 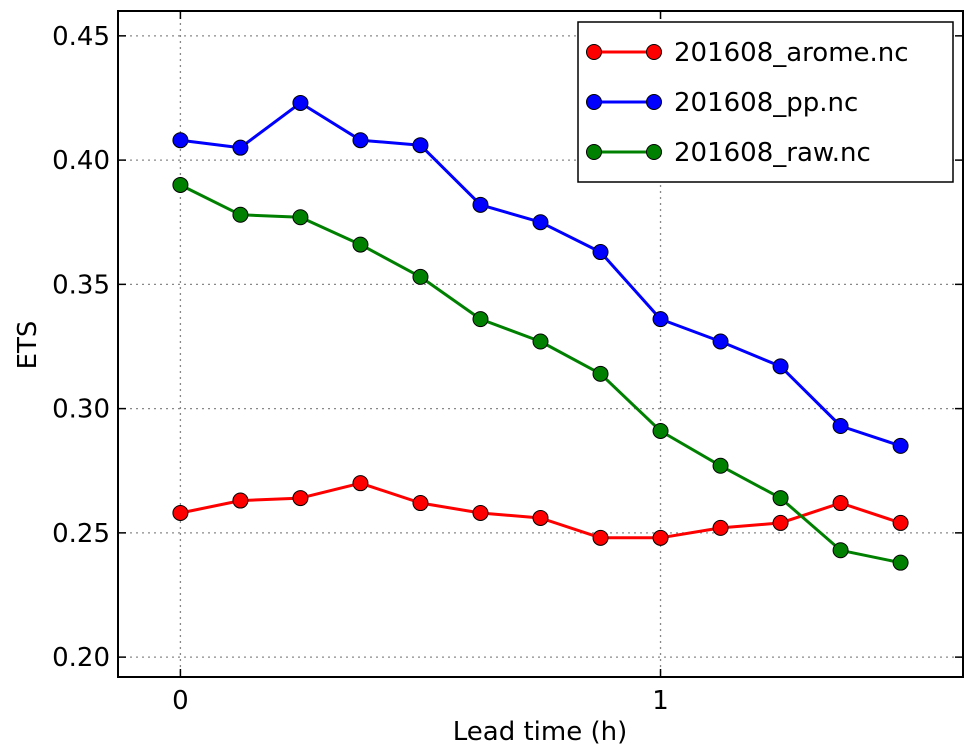 What do you see at coordinates (81, 161) in the screenshot?
I see `y-tick-label: 0.40` at bounding box center [81, 161].